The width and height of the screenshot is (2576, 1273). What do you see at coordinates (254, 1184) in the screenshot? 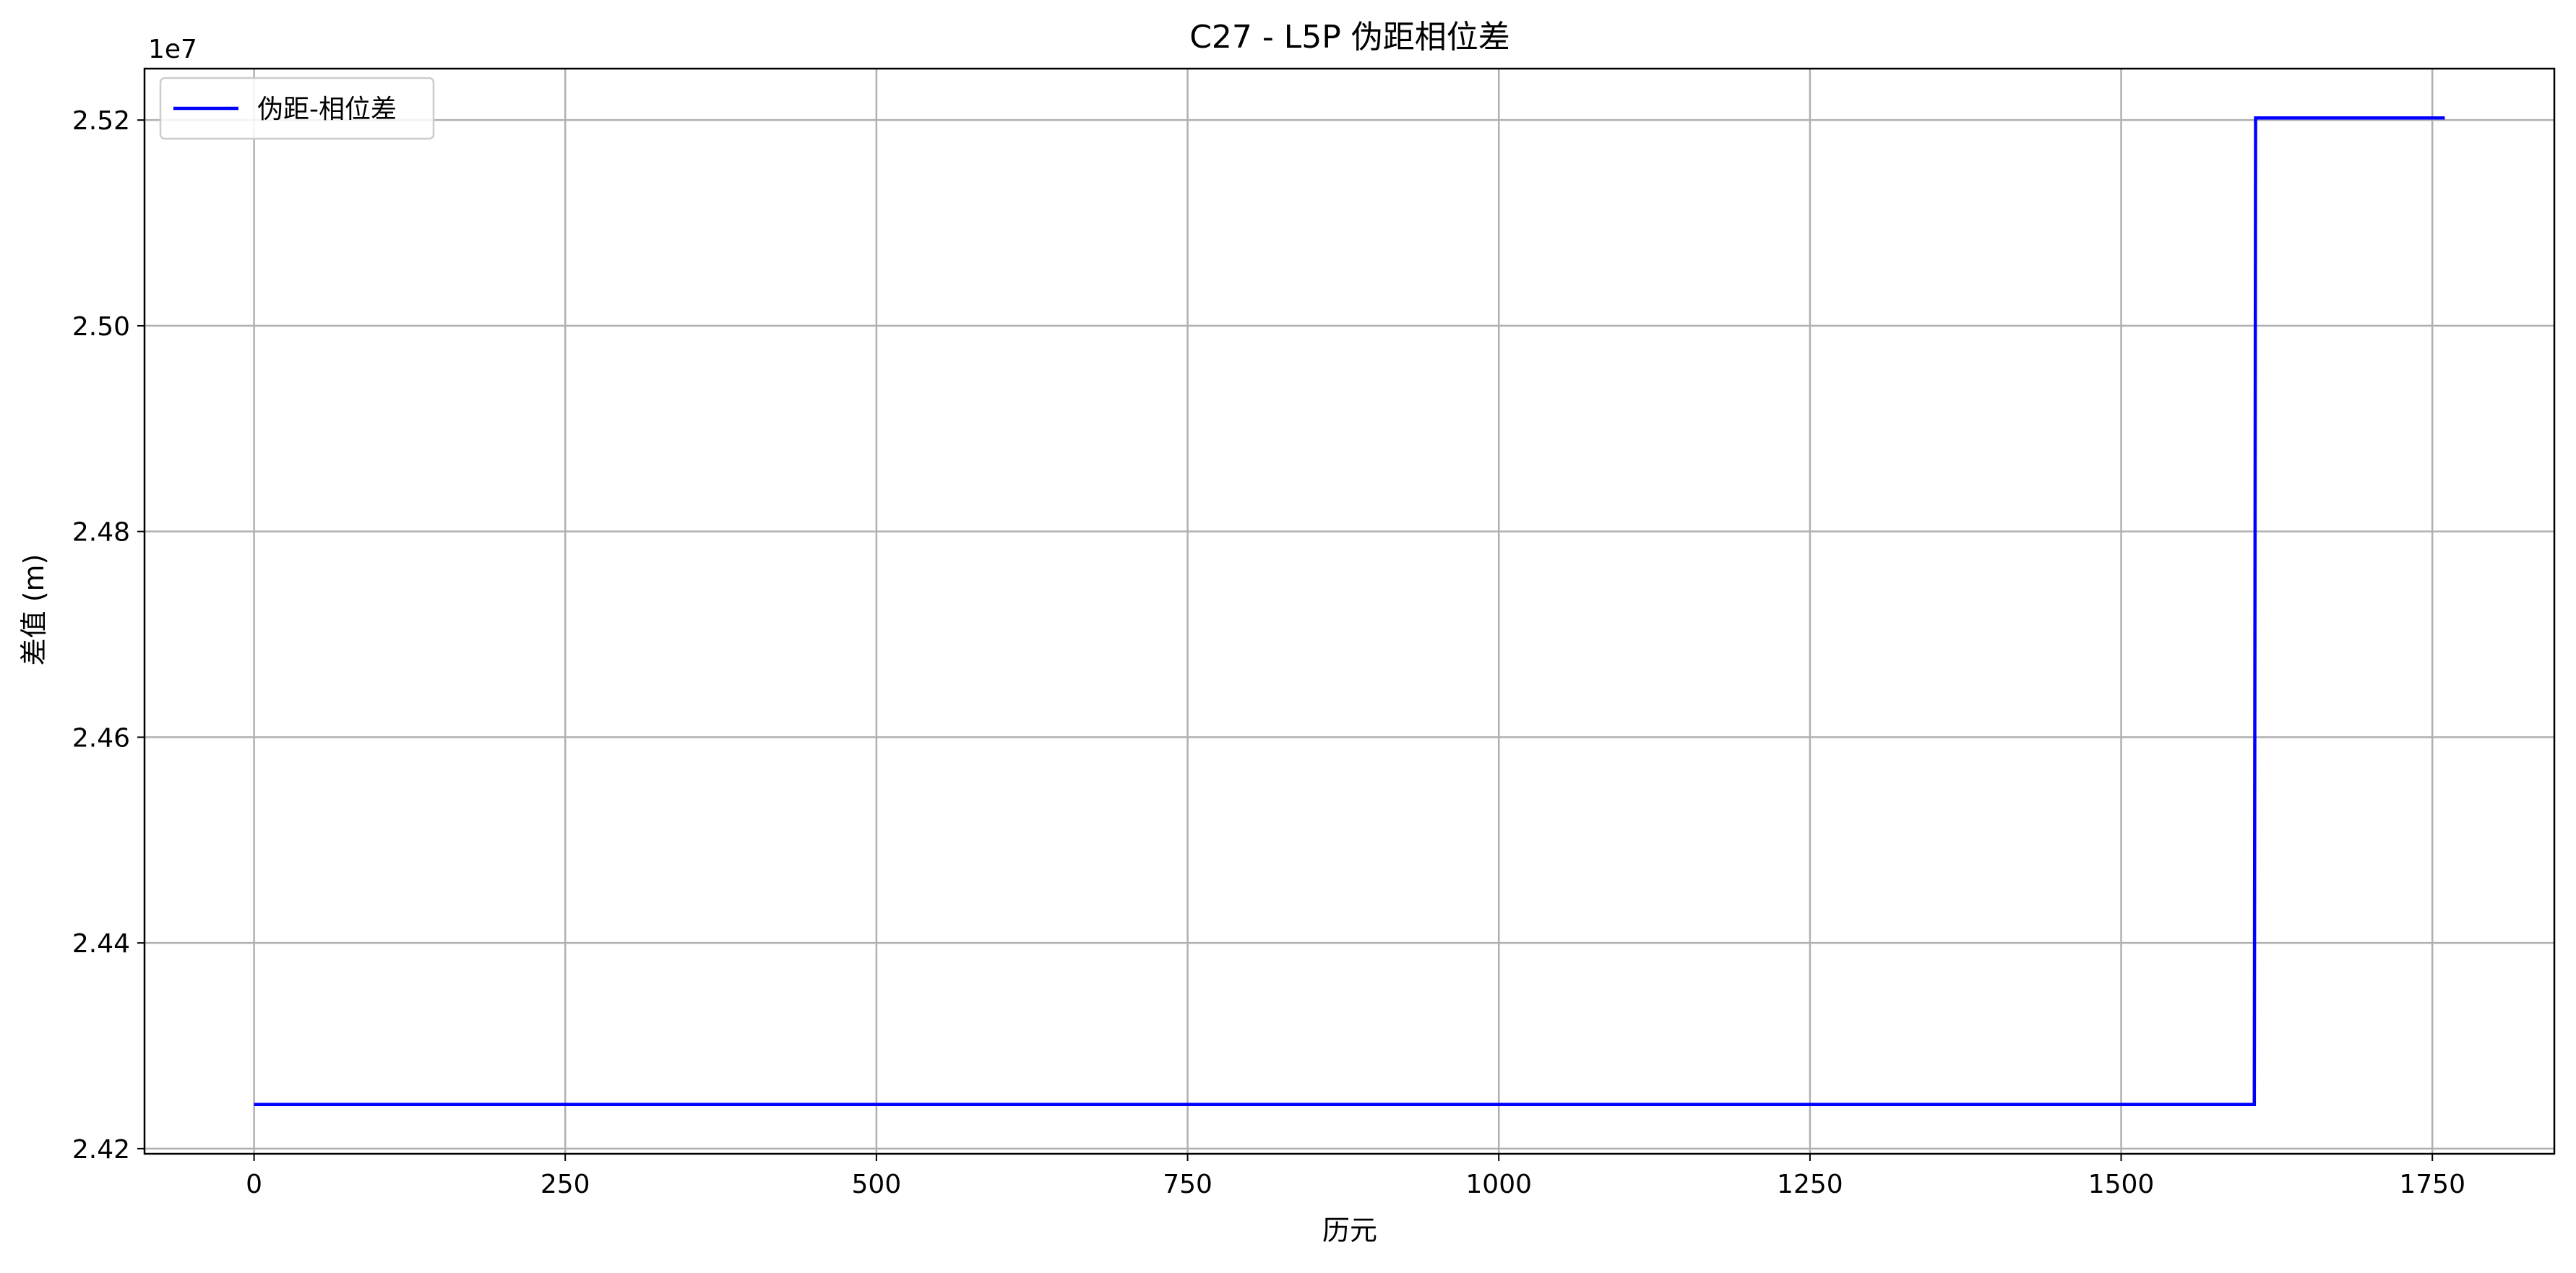
I see `x-tick-label: 0` at bounding box center [254, 1184].